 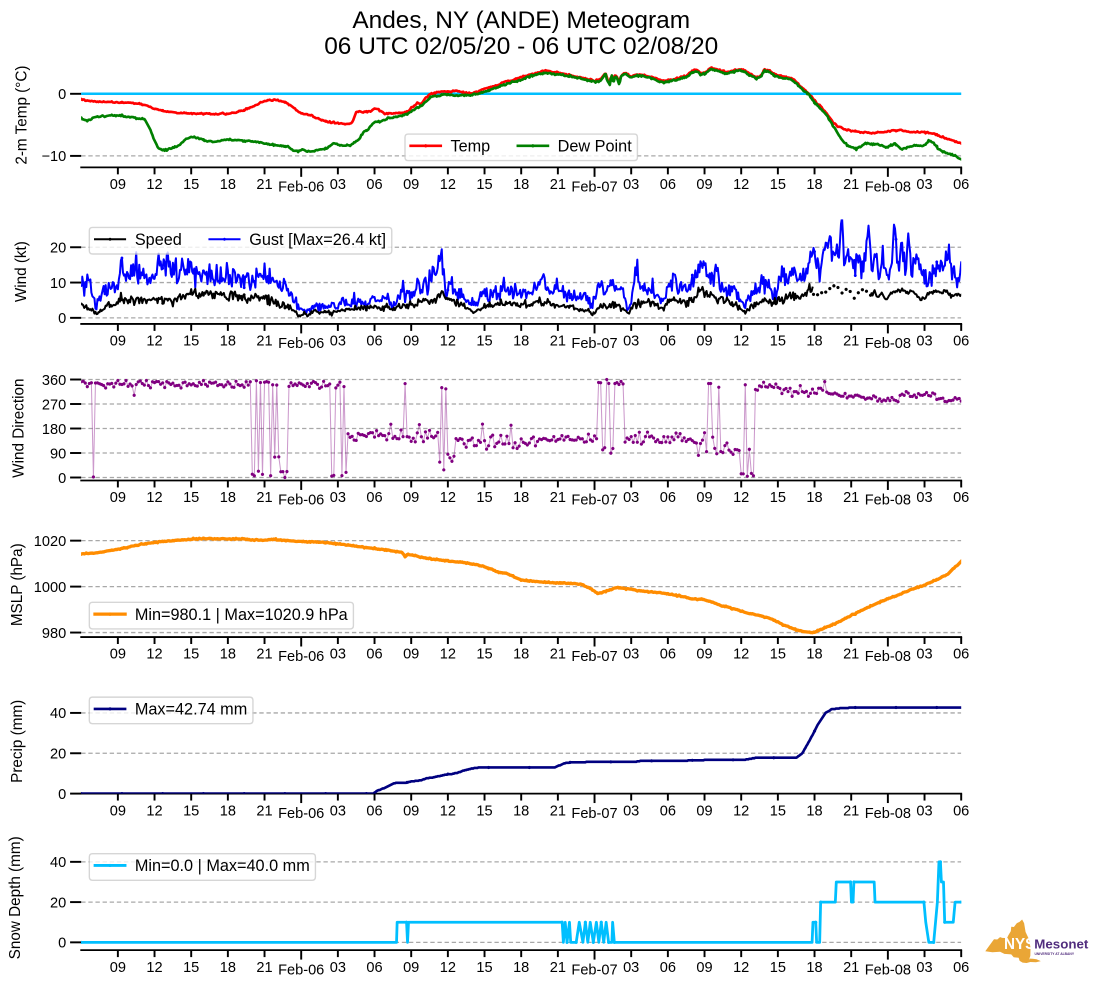 I want to click on svg-text: 2-m Temp (°C), so click(x=21, y=115).